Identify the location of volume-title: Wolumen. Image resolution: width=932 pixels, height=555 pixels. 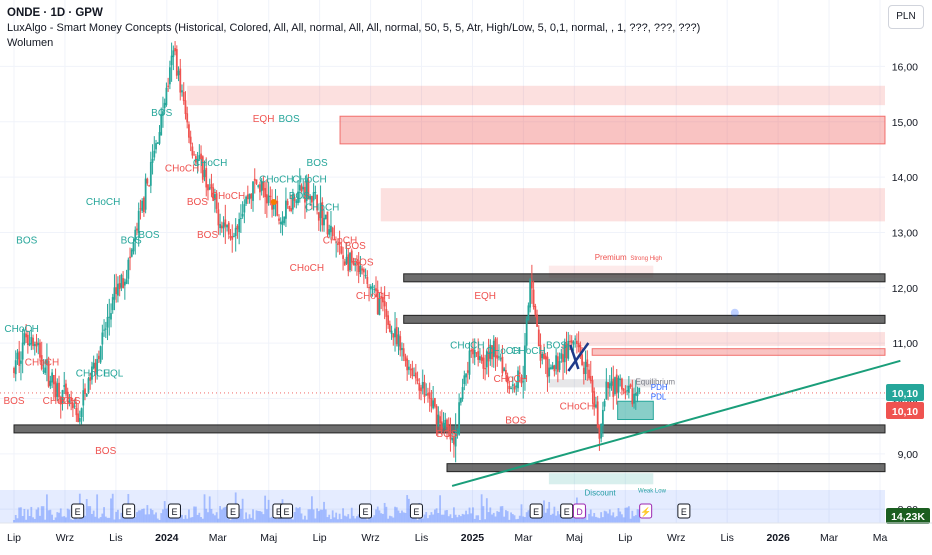
(30, 43).